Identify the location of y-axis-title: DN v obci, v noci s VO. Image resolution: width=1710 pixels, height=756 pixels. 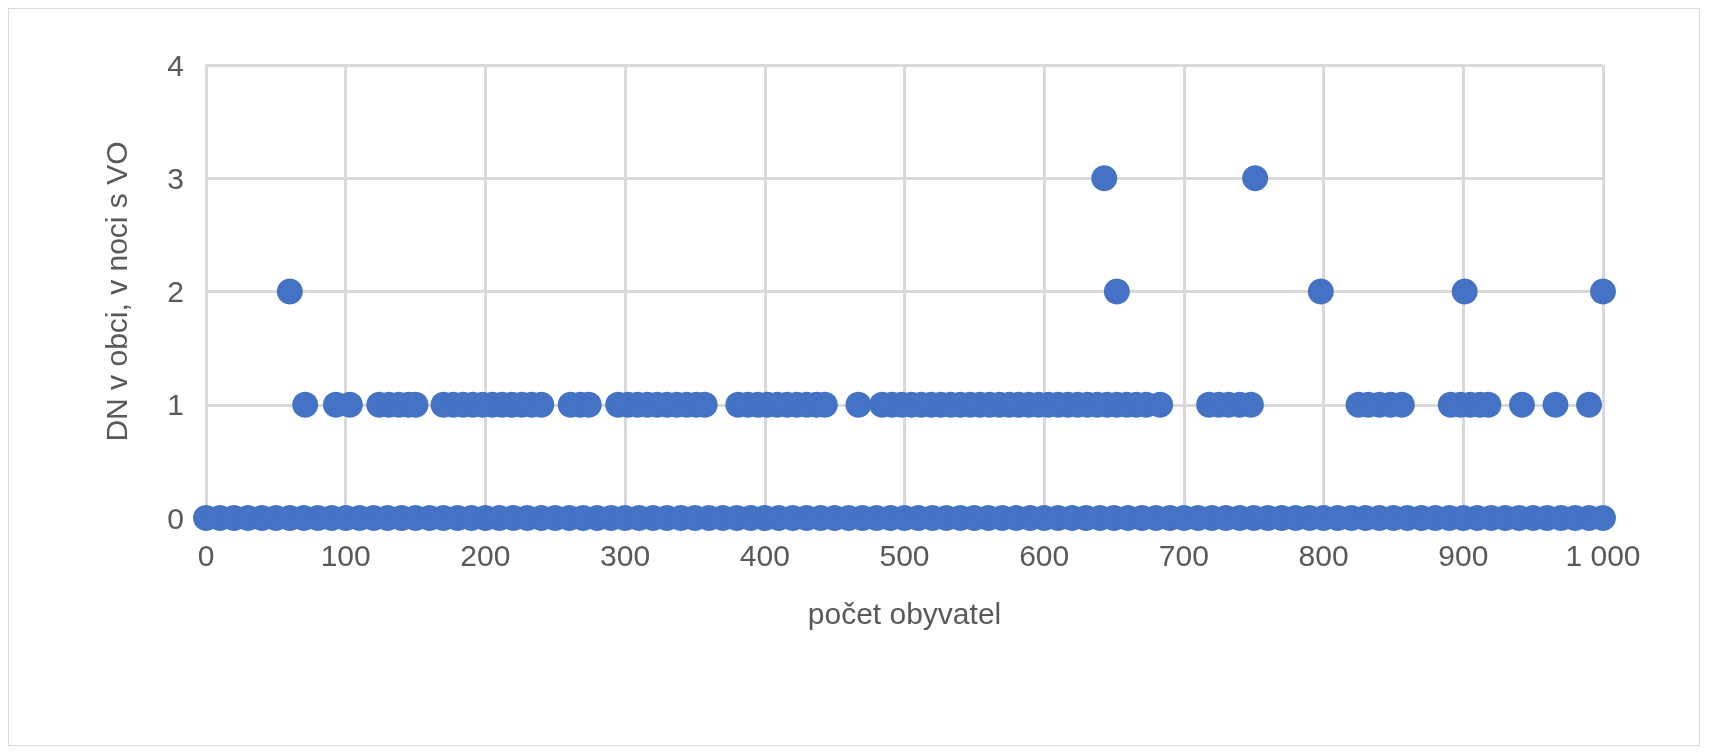
(116, 291).